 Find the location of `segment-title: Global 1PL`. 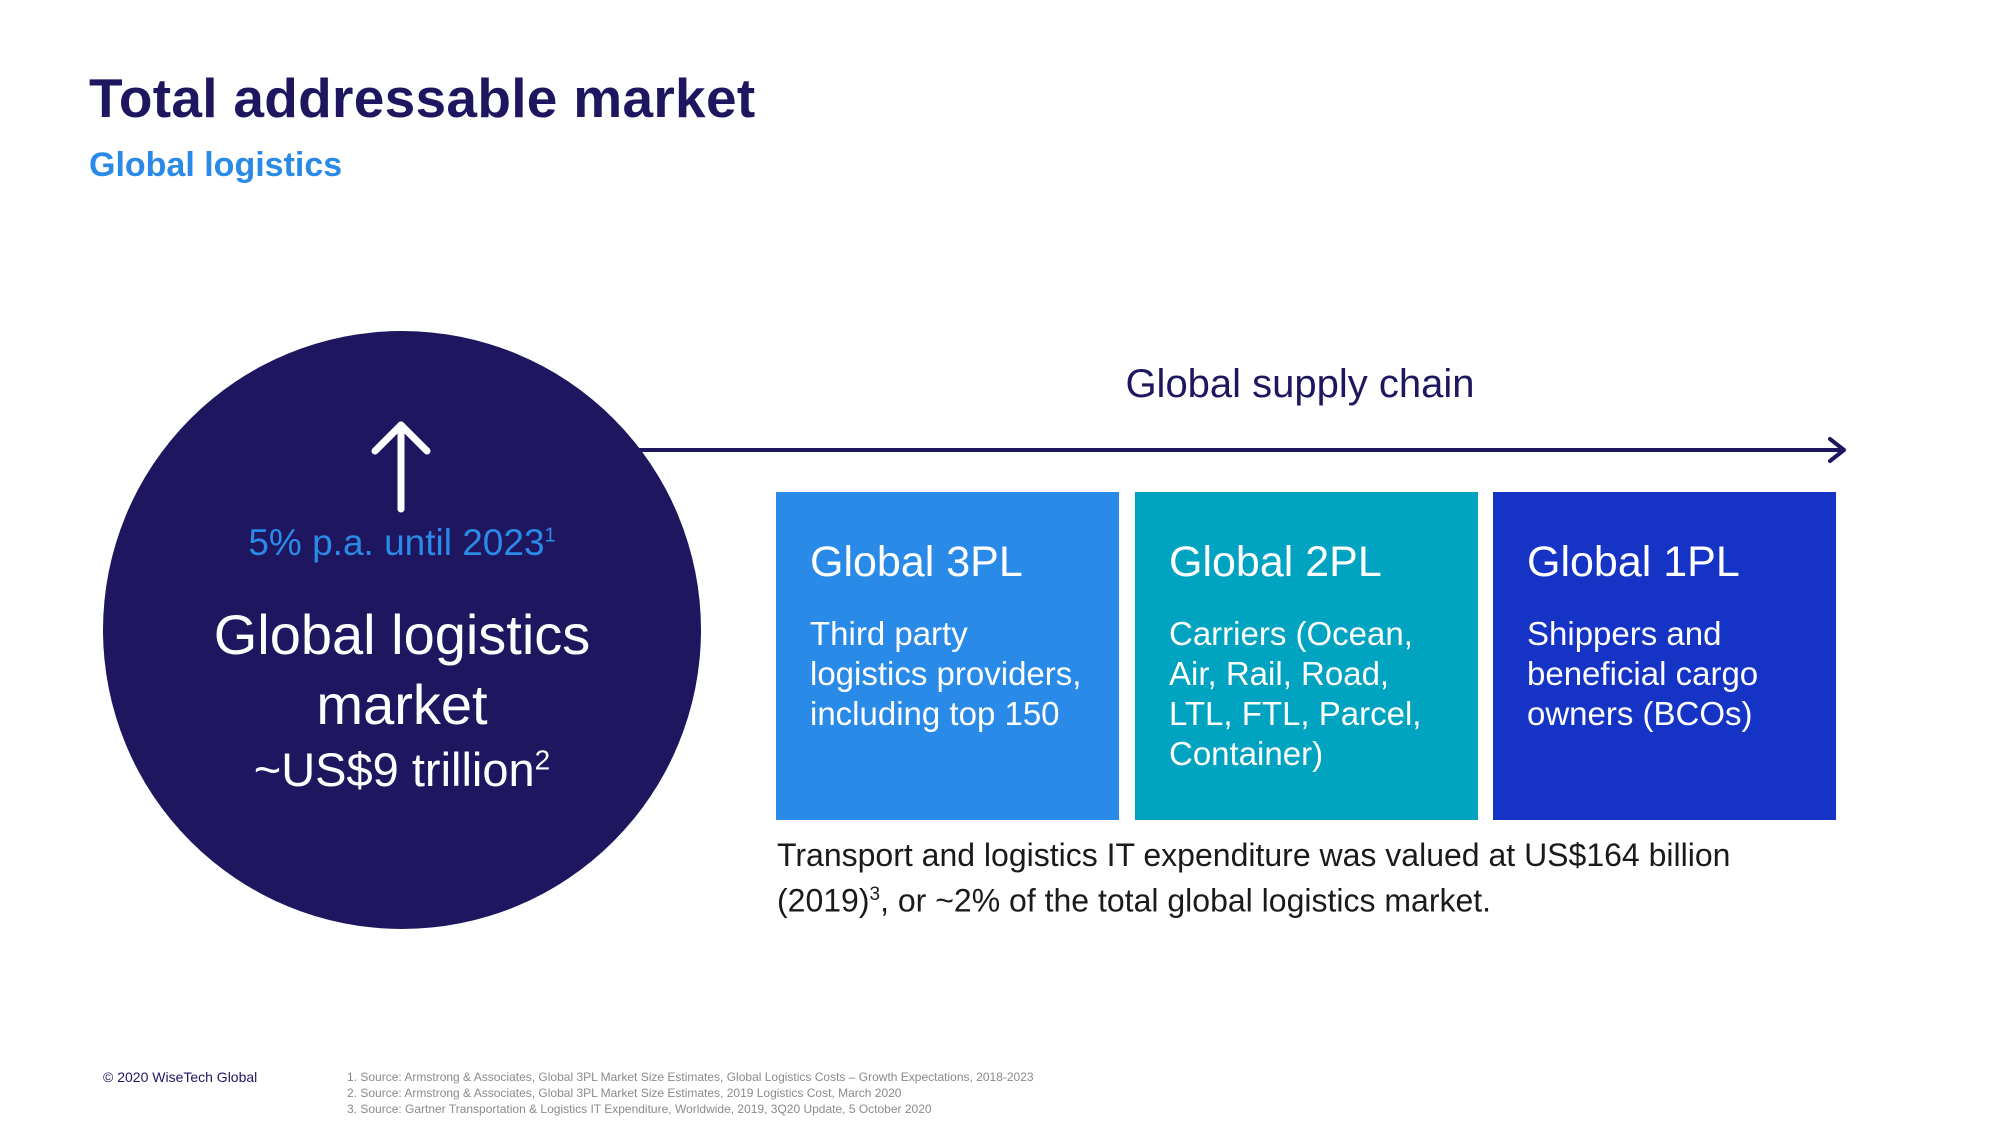

segment-title: Global 1PL is located at coordinates (1633, 562).